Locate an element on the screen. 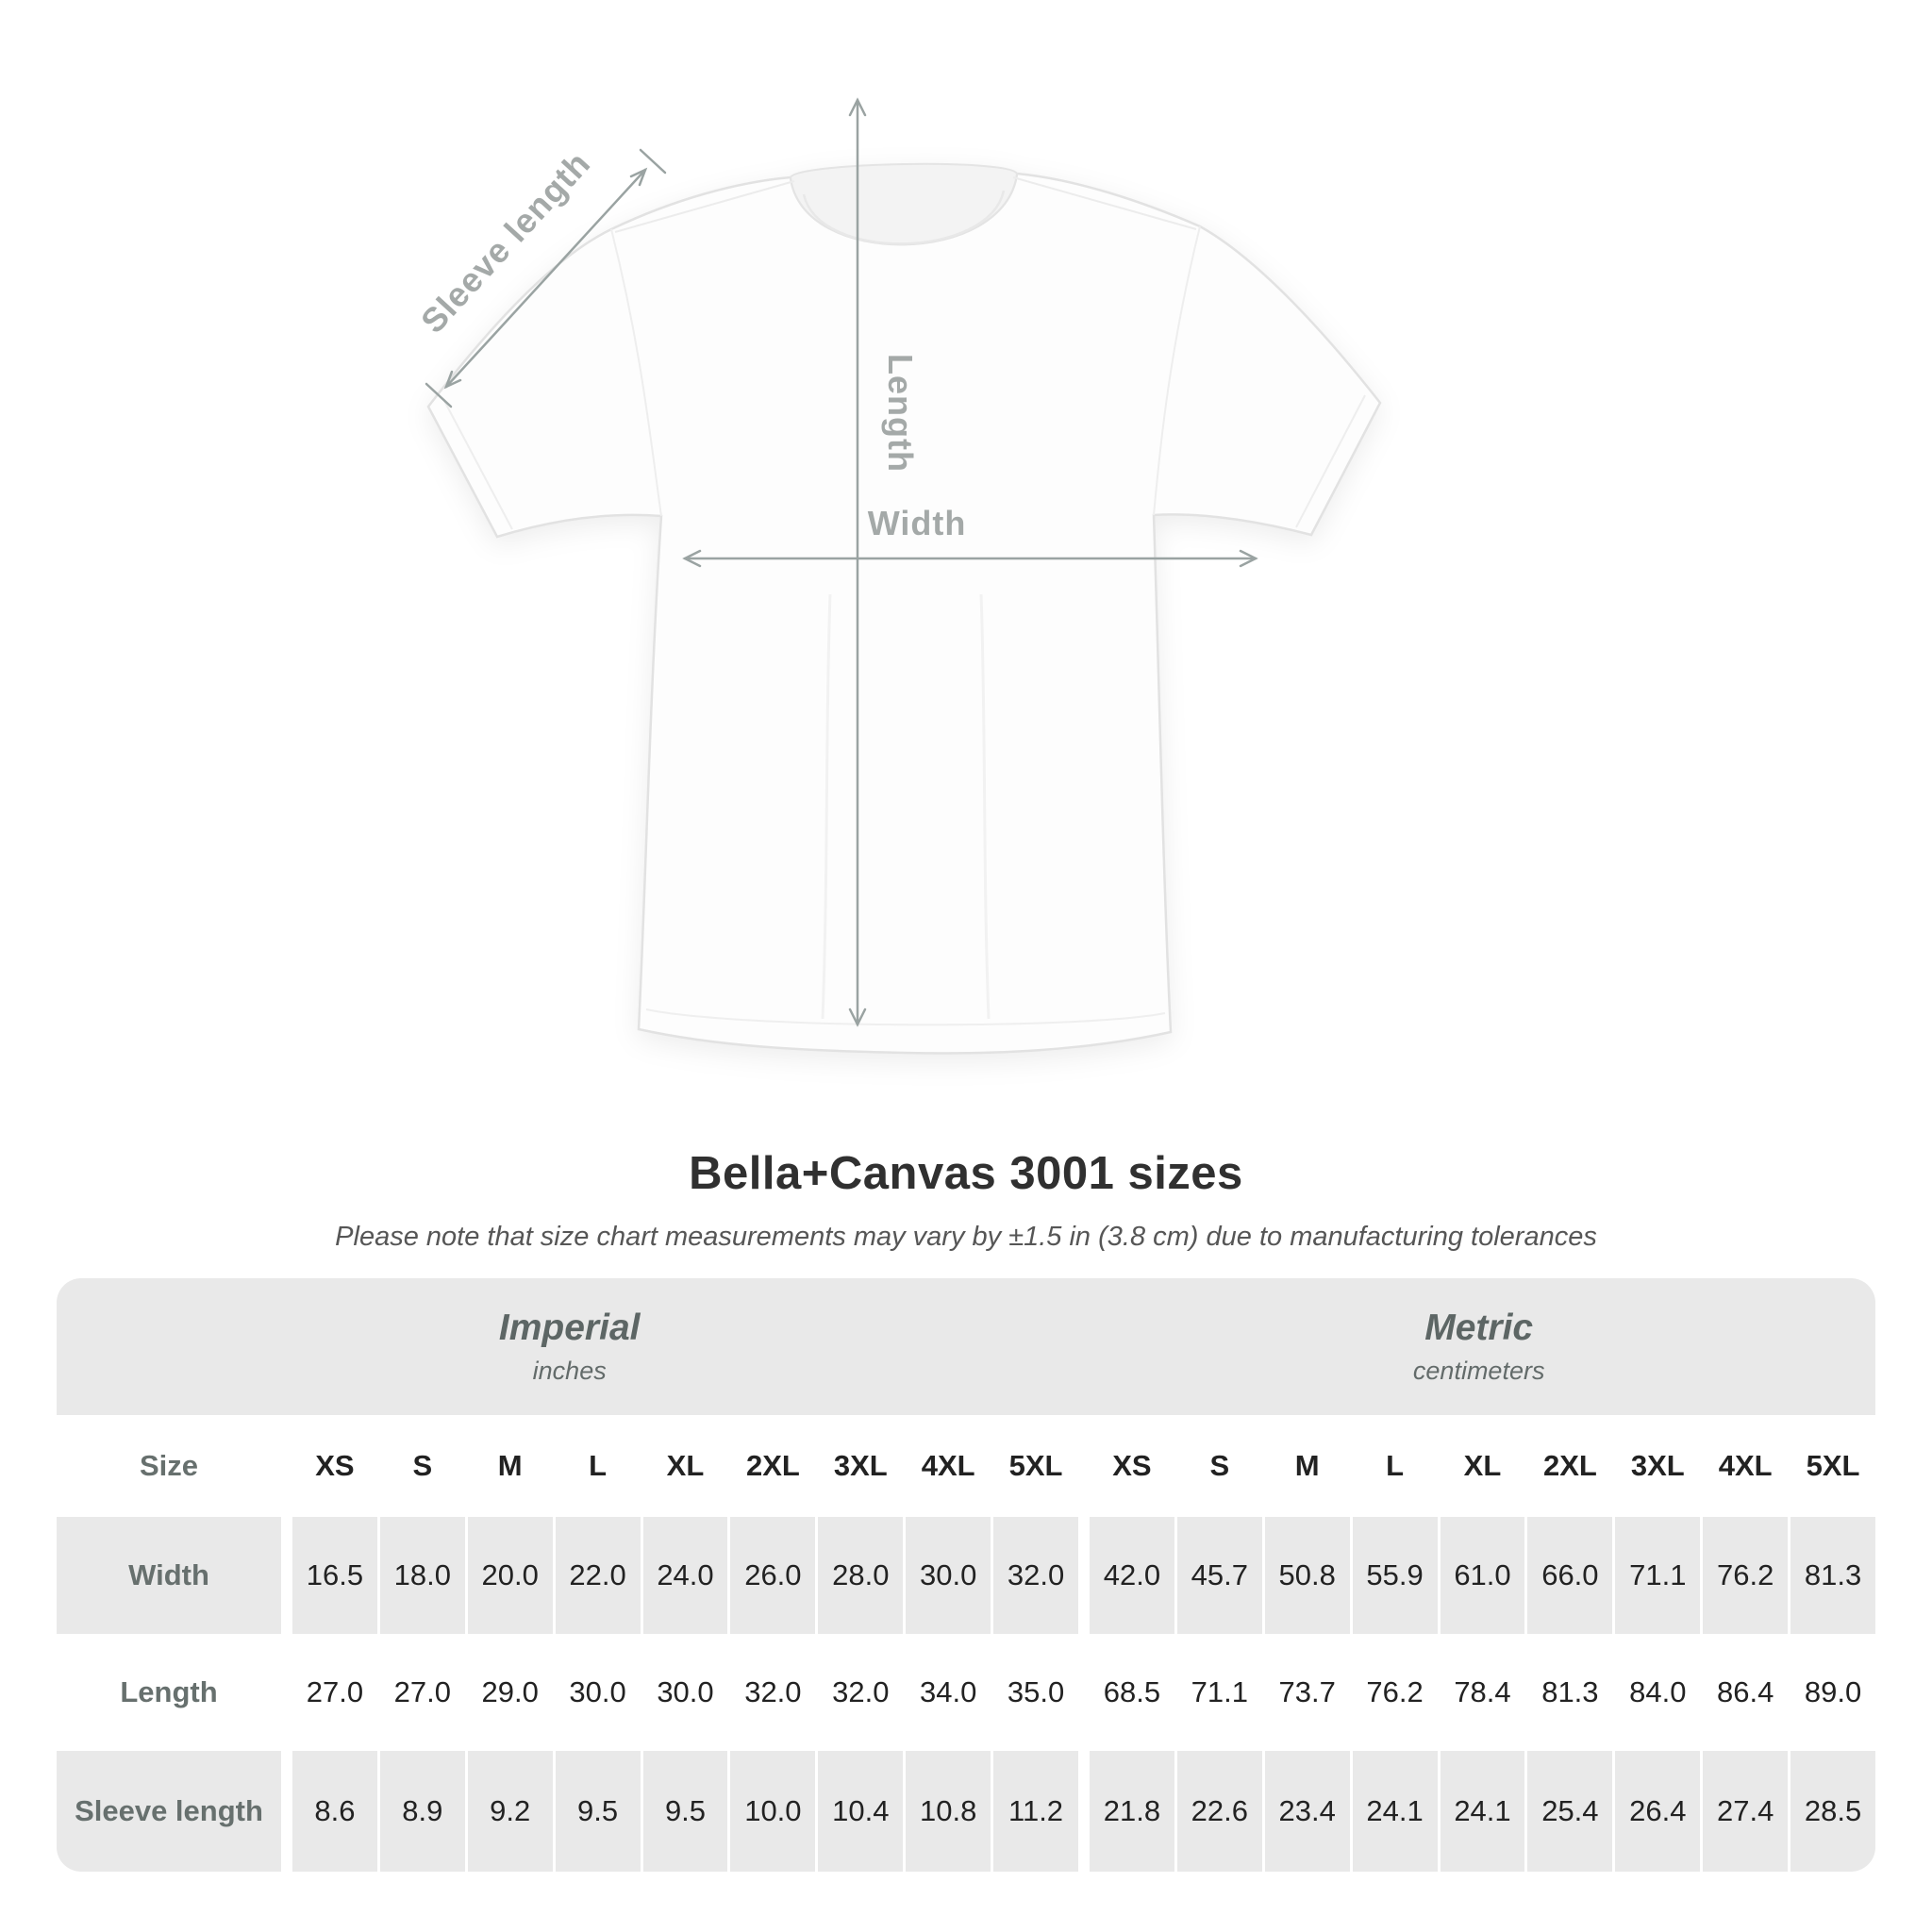  imperial-subtitle: inches is located at coordinates (569, 1371).